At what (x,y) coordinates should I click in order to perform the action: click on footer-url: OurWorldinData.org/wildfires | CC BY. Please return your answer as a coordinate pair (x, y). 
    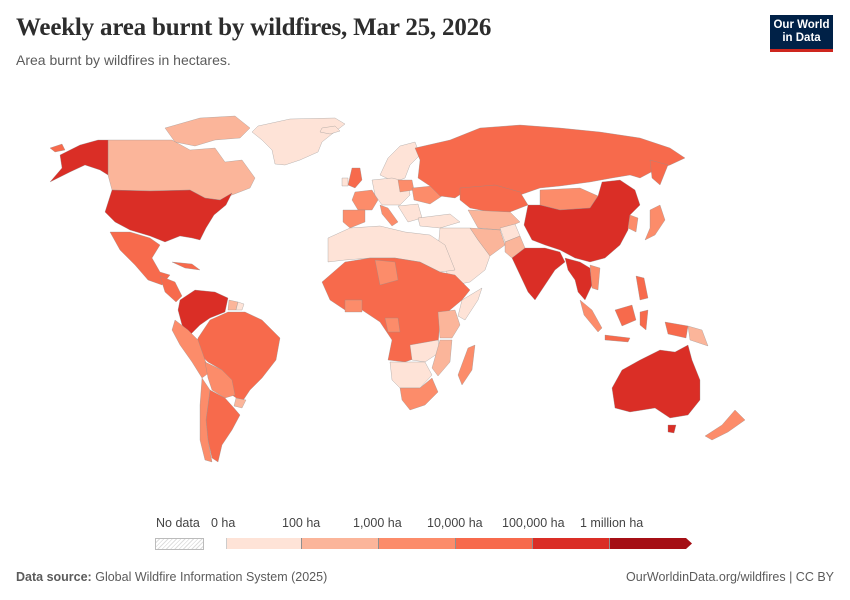
    Looking at the image, I should click on (730, 577).